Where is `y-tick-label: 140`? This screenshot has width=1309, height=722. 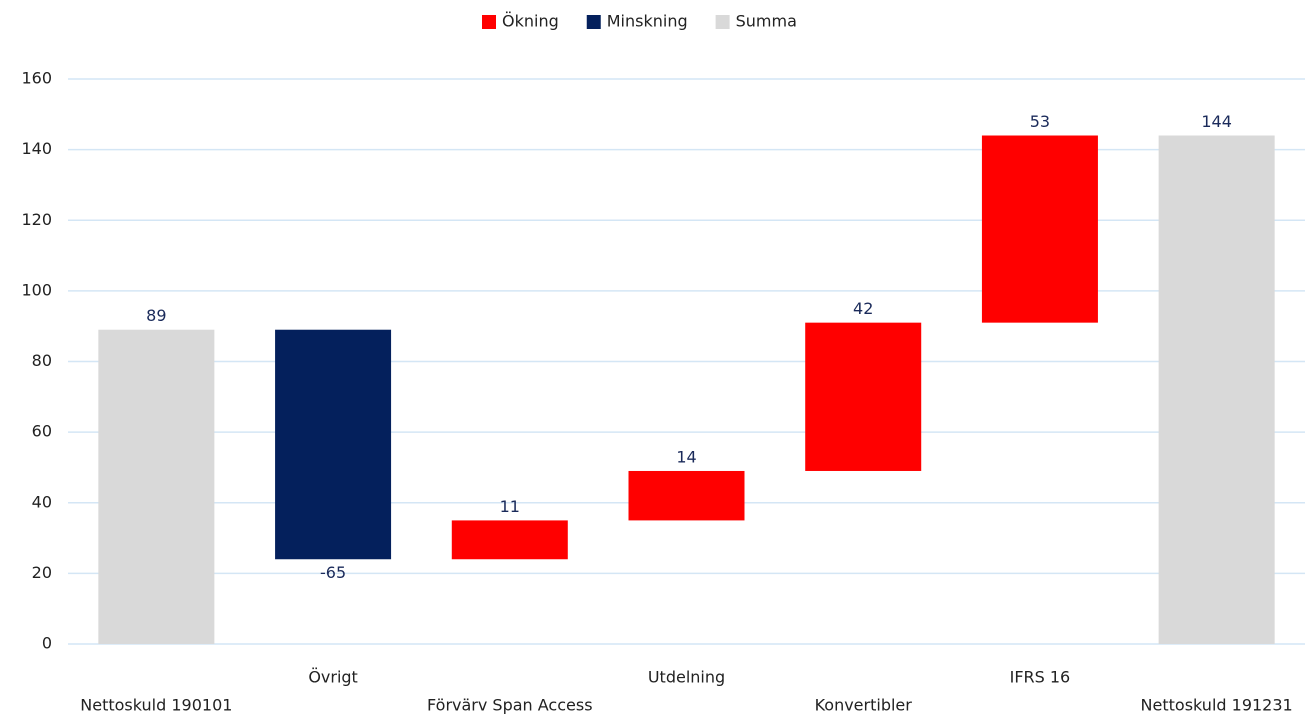 y-tick-label: 140 is located at coordinates (36, 148).